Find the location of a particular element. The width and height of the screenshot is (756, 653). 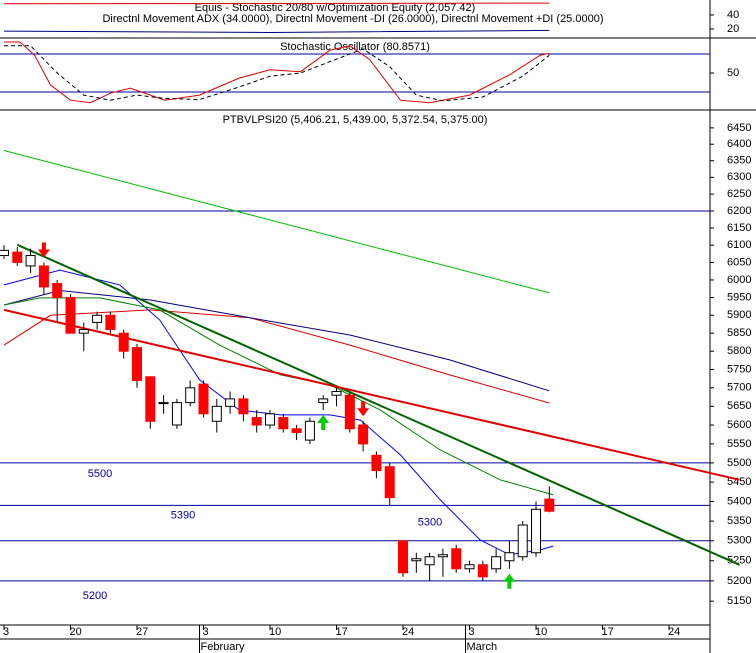

y-tick-label: 5600 is located at coordinates (739, 425).